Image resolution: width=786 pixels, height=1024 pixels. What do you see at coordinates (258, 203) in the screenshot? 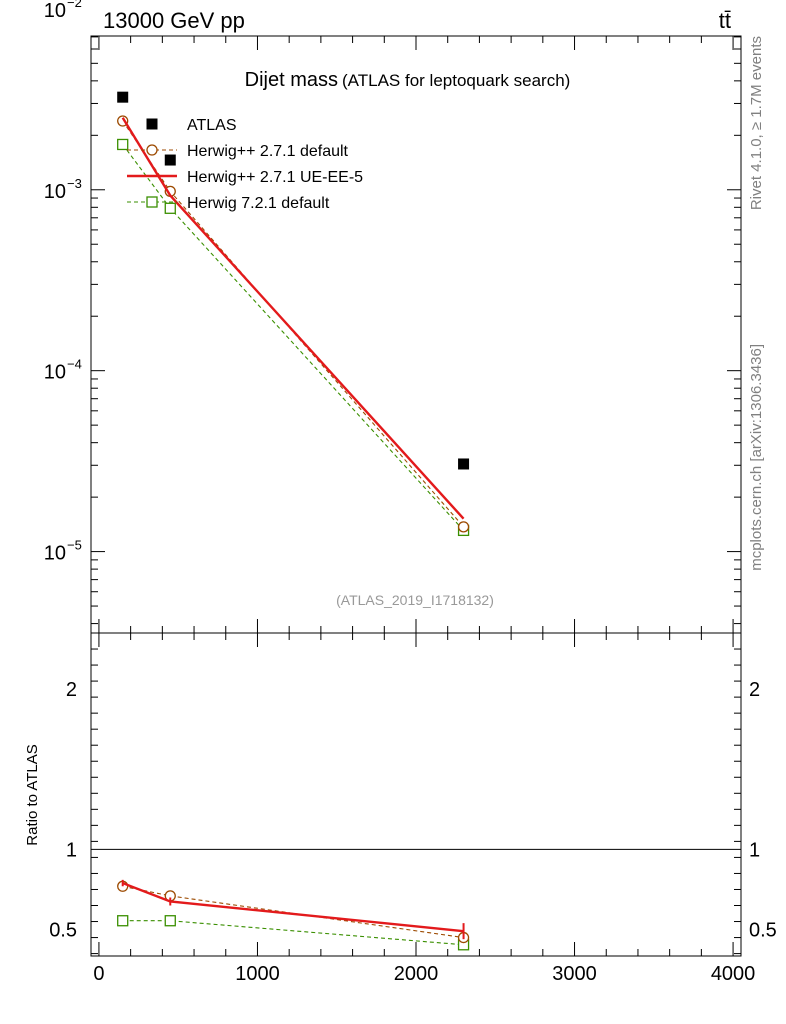
I see `legend-label-herwig-7-2-1-default: Herwig 7.2.1 default` at bounding box center [258, 203].